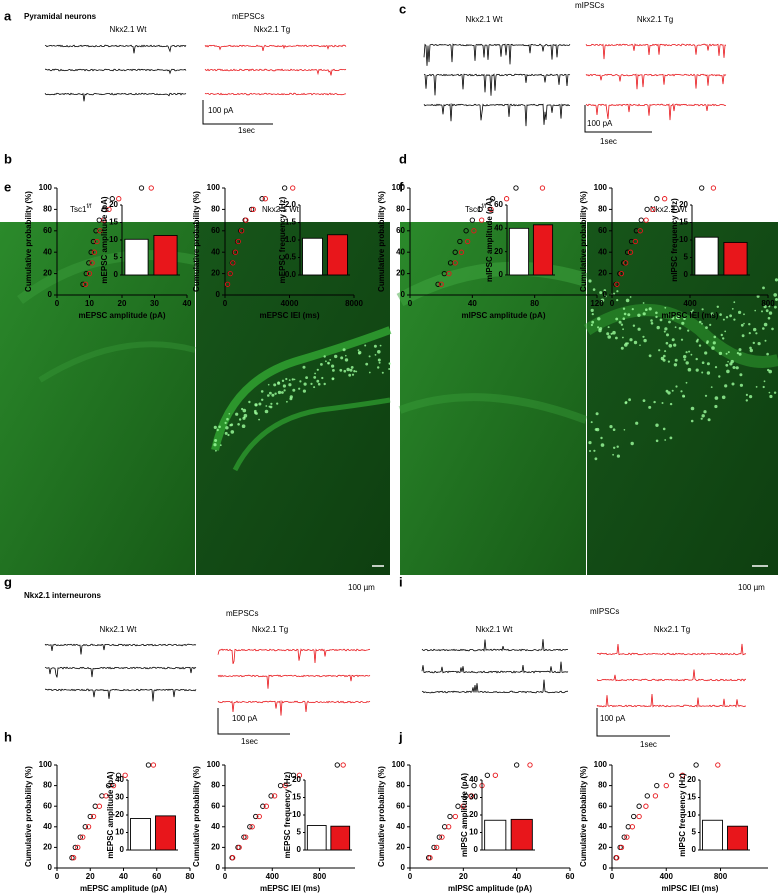 This screenshot has width=778, height=895. I want to click on x-tick-label: 40, so click(516, 876).